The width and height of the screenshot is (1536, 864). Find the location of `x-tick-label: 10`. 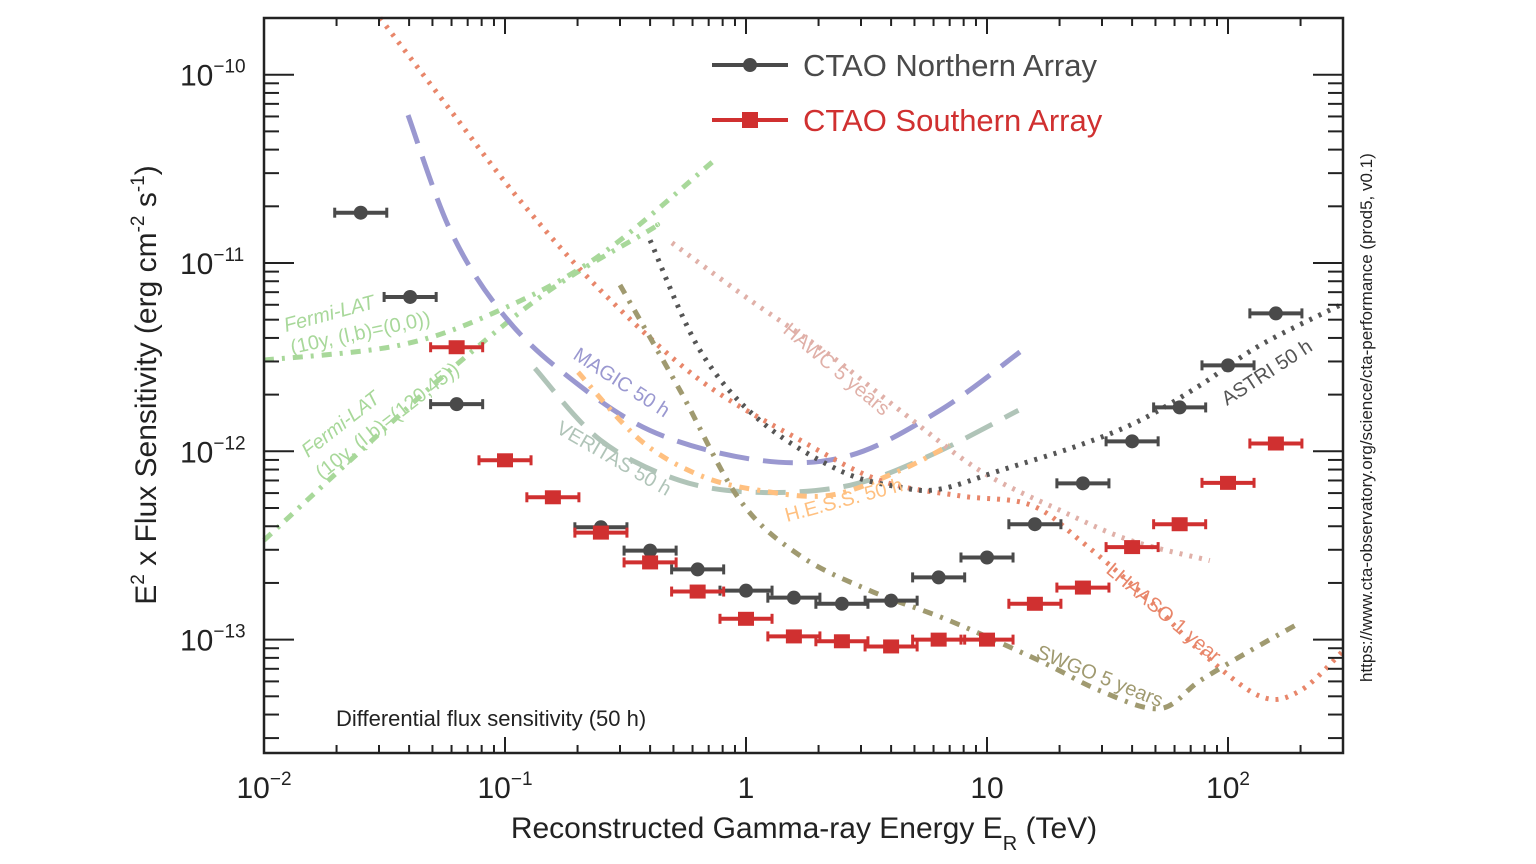

x-tick-label: 10 is located at coordinates (986, 788).